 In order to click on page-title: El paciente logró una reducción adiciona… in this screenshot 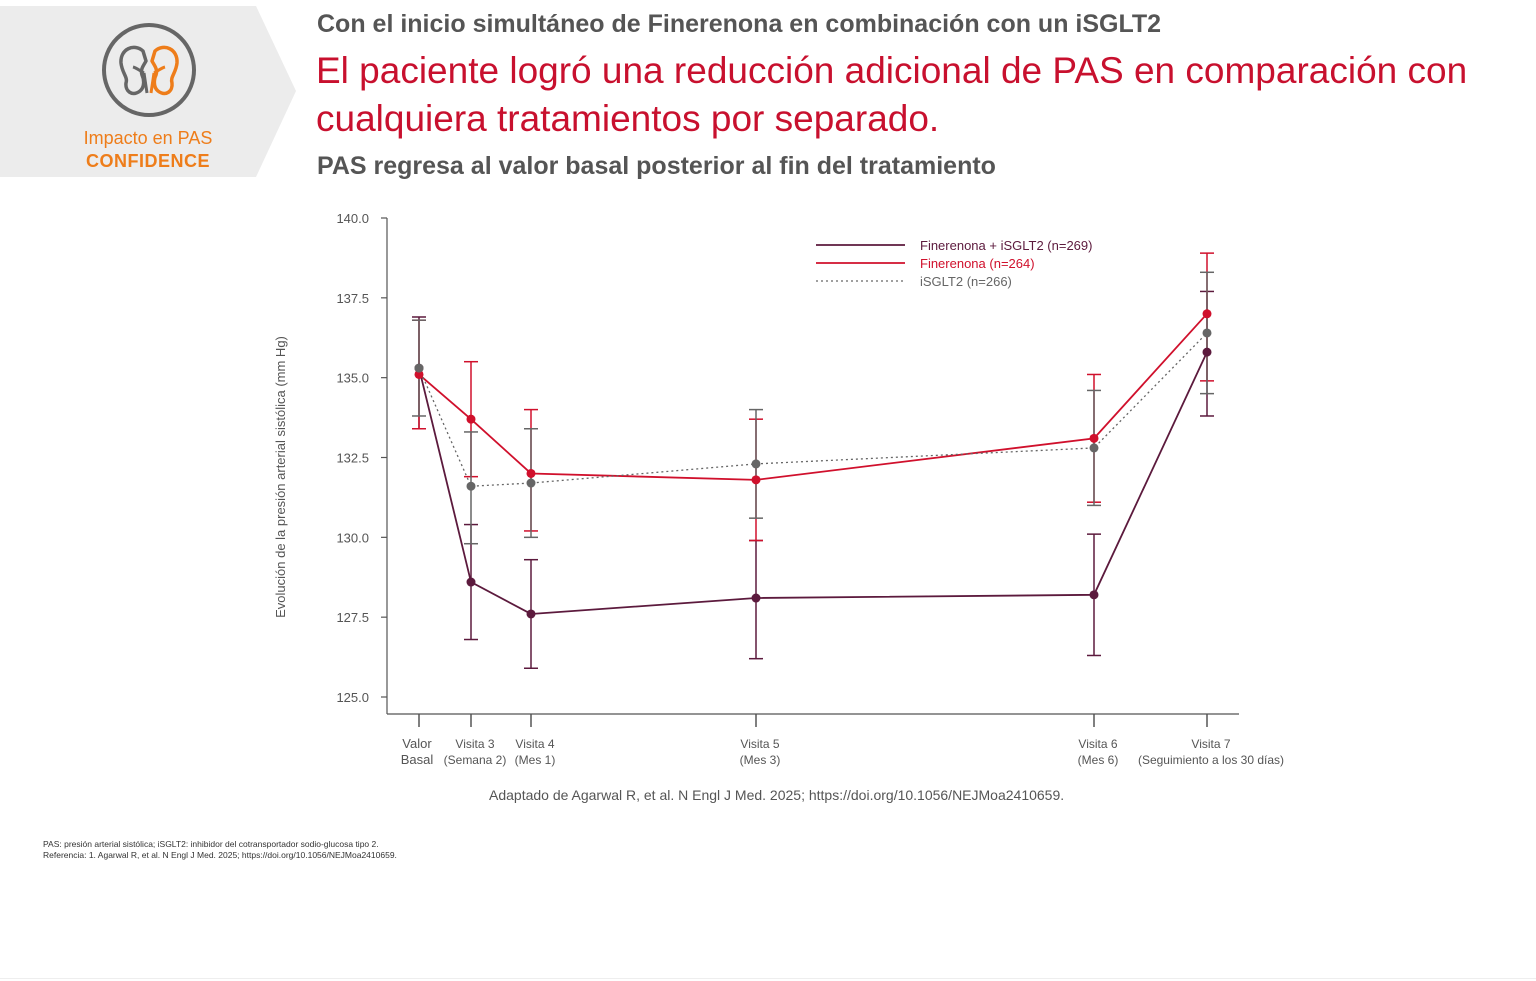, I will do `click(892, 94)`.